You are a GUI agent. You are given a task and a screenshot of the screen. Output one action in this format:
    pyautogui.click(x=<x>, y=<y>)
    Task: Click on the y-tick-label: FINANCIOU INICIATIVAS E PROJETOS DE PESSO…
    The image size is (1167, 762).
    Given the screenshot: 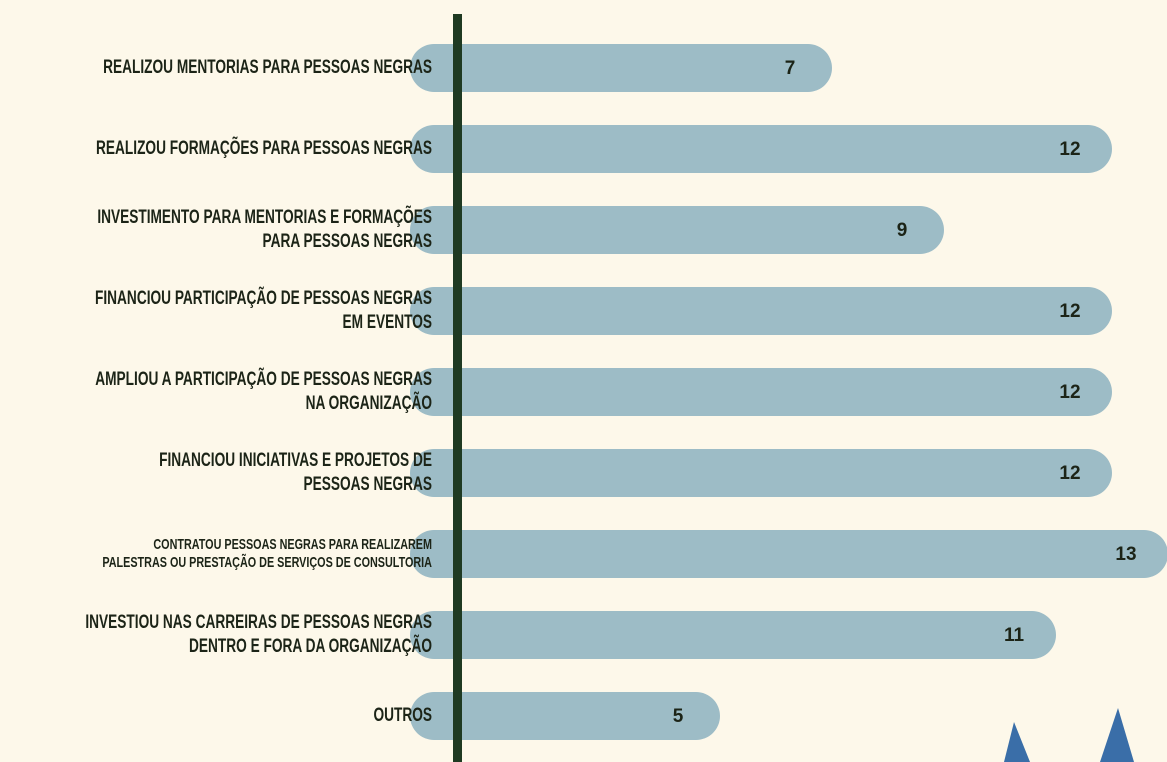 What is the action you would take?
    pyautogui.click(x=295, y=472)
    